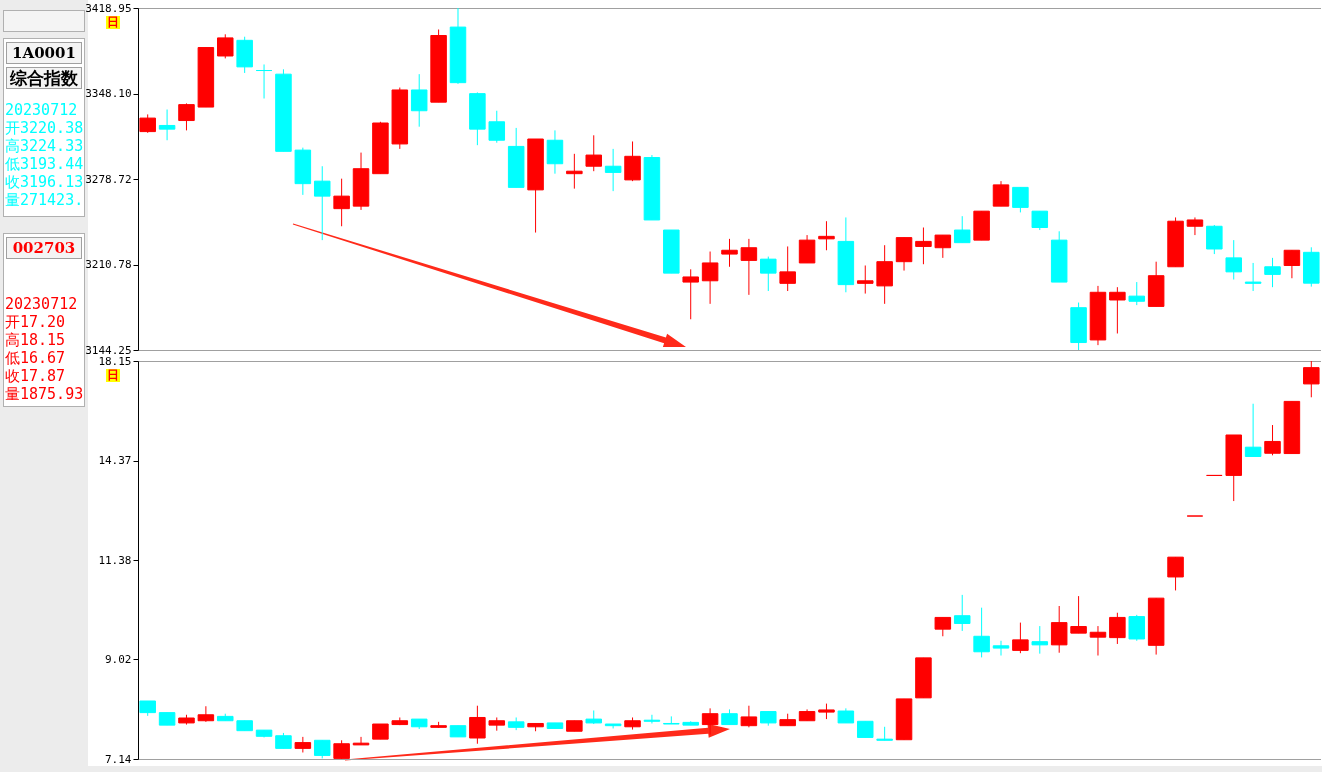 Image resolution: width=1322 pixels, height=772 pixels. I want to click on text: 高18.15, so click(36, 340).